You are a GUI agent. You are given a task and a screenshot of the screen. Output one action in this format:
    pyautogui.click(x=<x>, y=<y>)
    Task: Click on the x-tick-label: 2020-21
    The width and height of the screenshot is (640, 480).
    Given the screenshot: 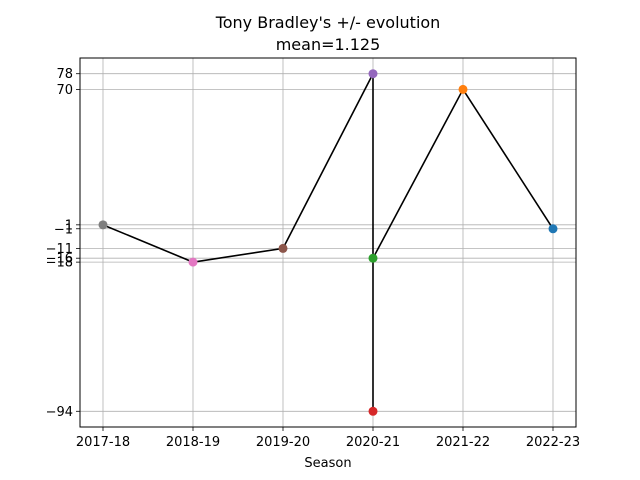 What is the action you would take?
    pyautogui.click(x=373, y=442)
    